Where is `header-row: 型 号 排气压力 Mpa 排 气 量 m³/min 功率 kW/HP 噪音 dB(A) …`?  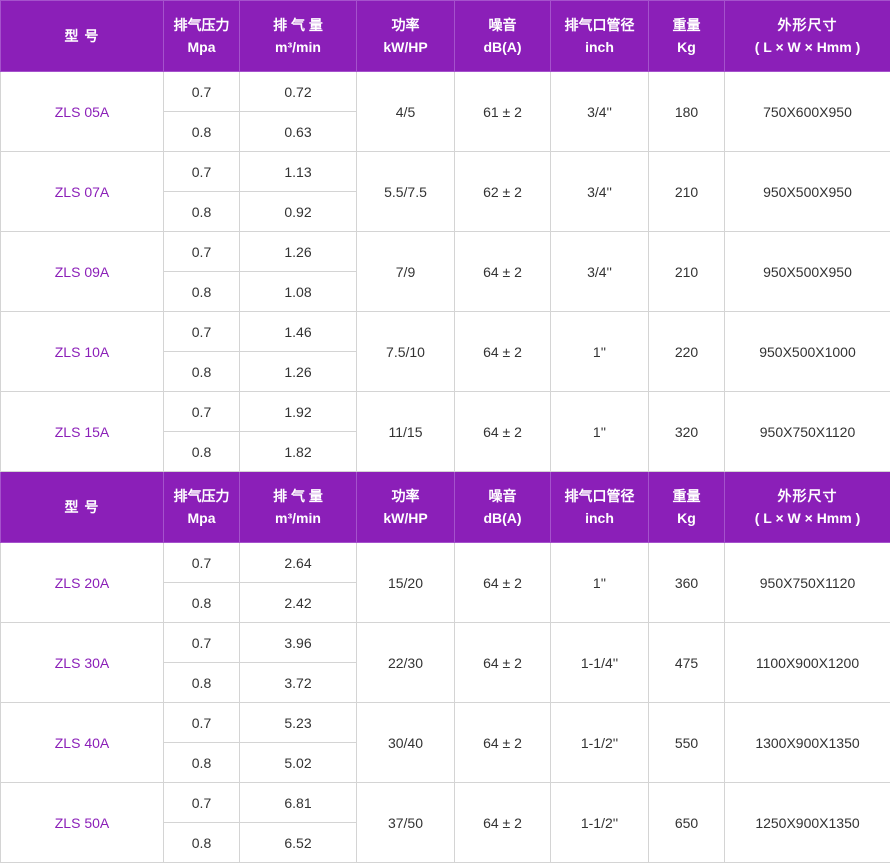
header-row: 型 号 排气压力 Mpa 排 气 量 m³/min 功率 kW/HP 噪音 dB(A) … is located at coordinates (445, 36).